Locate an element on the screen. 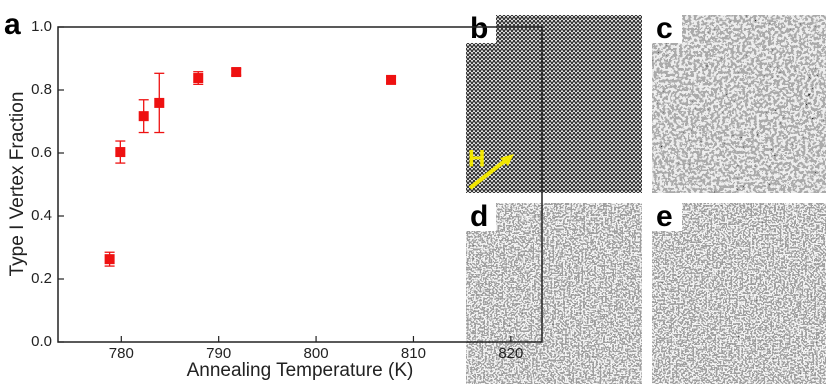  panel-label: d is located at coordinates (479, 216).